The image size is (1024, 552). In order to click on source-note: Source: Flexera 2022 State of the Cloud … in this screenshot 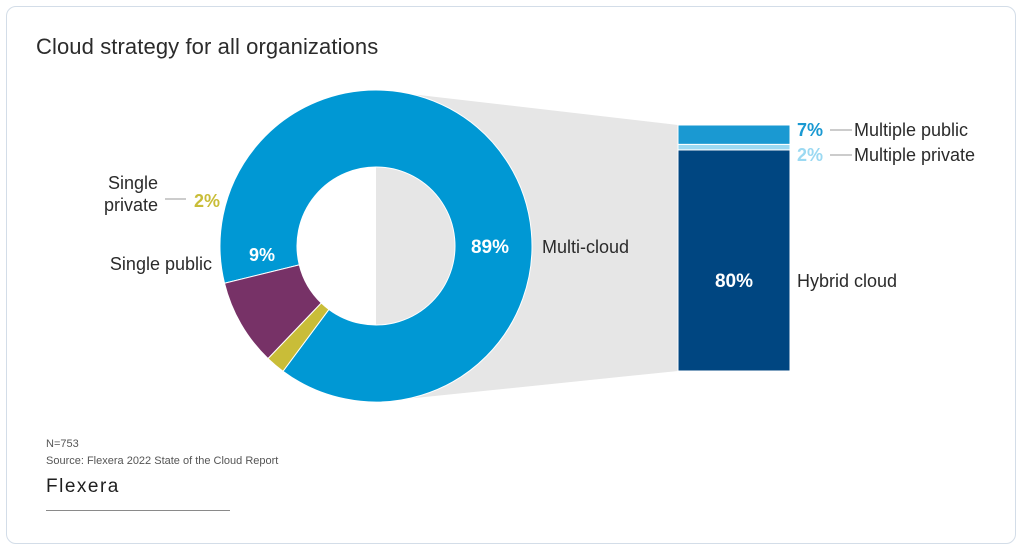, I will do `click(162, 461)`.